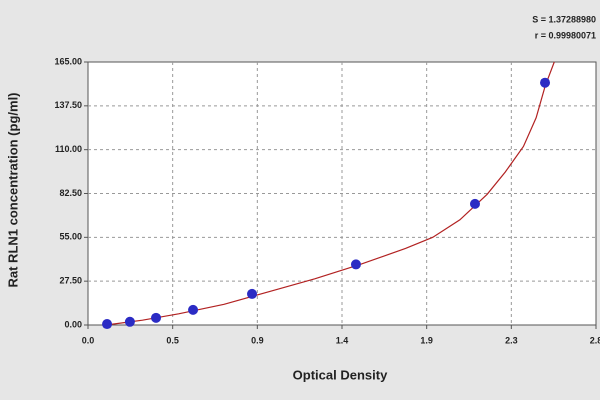 The height and width of the screenshot is (400, 600). What do you see at coordinates (257, 340) in the screenshot?
I see `x-tick-label: 0.9` at bounding box center [257, 340].